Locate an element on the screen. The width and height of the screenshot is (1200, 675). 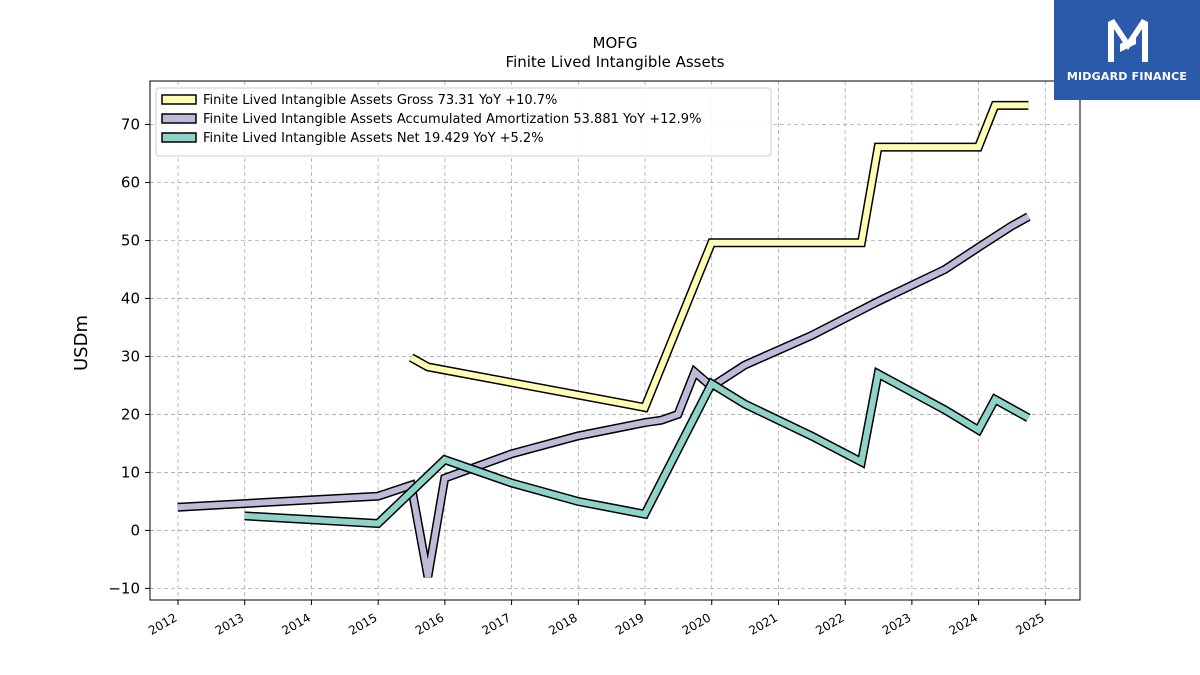
x-tick-label: 2024 is located at coordinates (963, 623).